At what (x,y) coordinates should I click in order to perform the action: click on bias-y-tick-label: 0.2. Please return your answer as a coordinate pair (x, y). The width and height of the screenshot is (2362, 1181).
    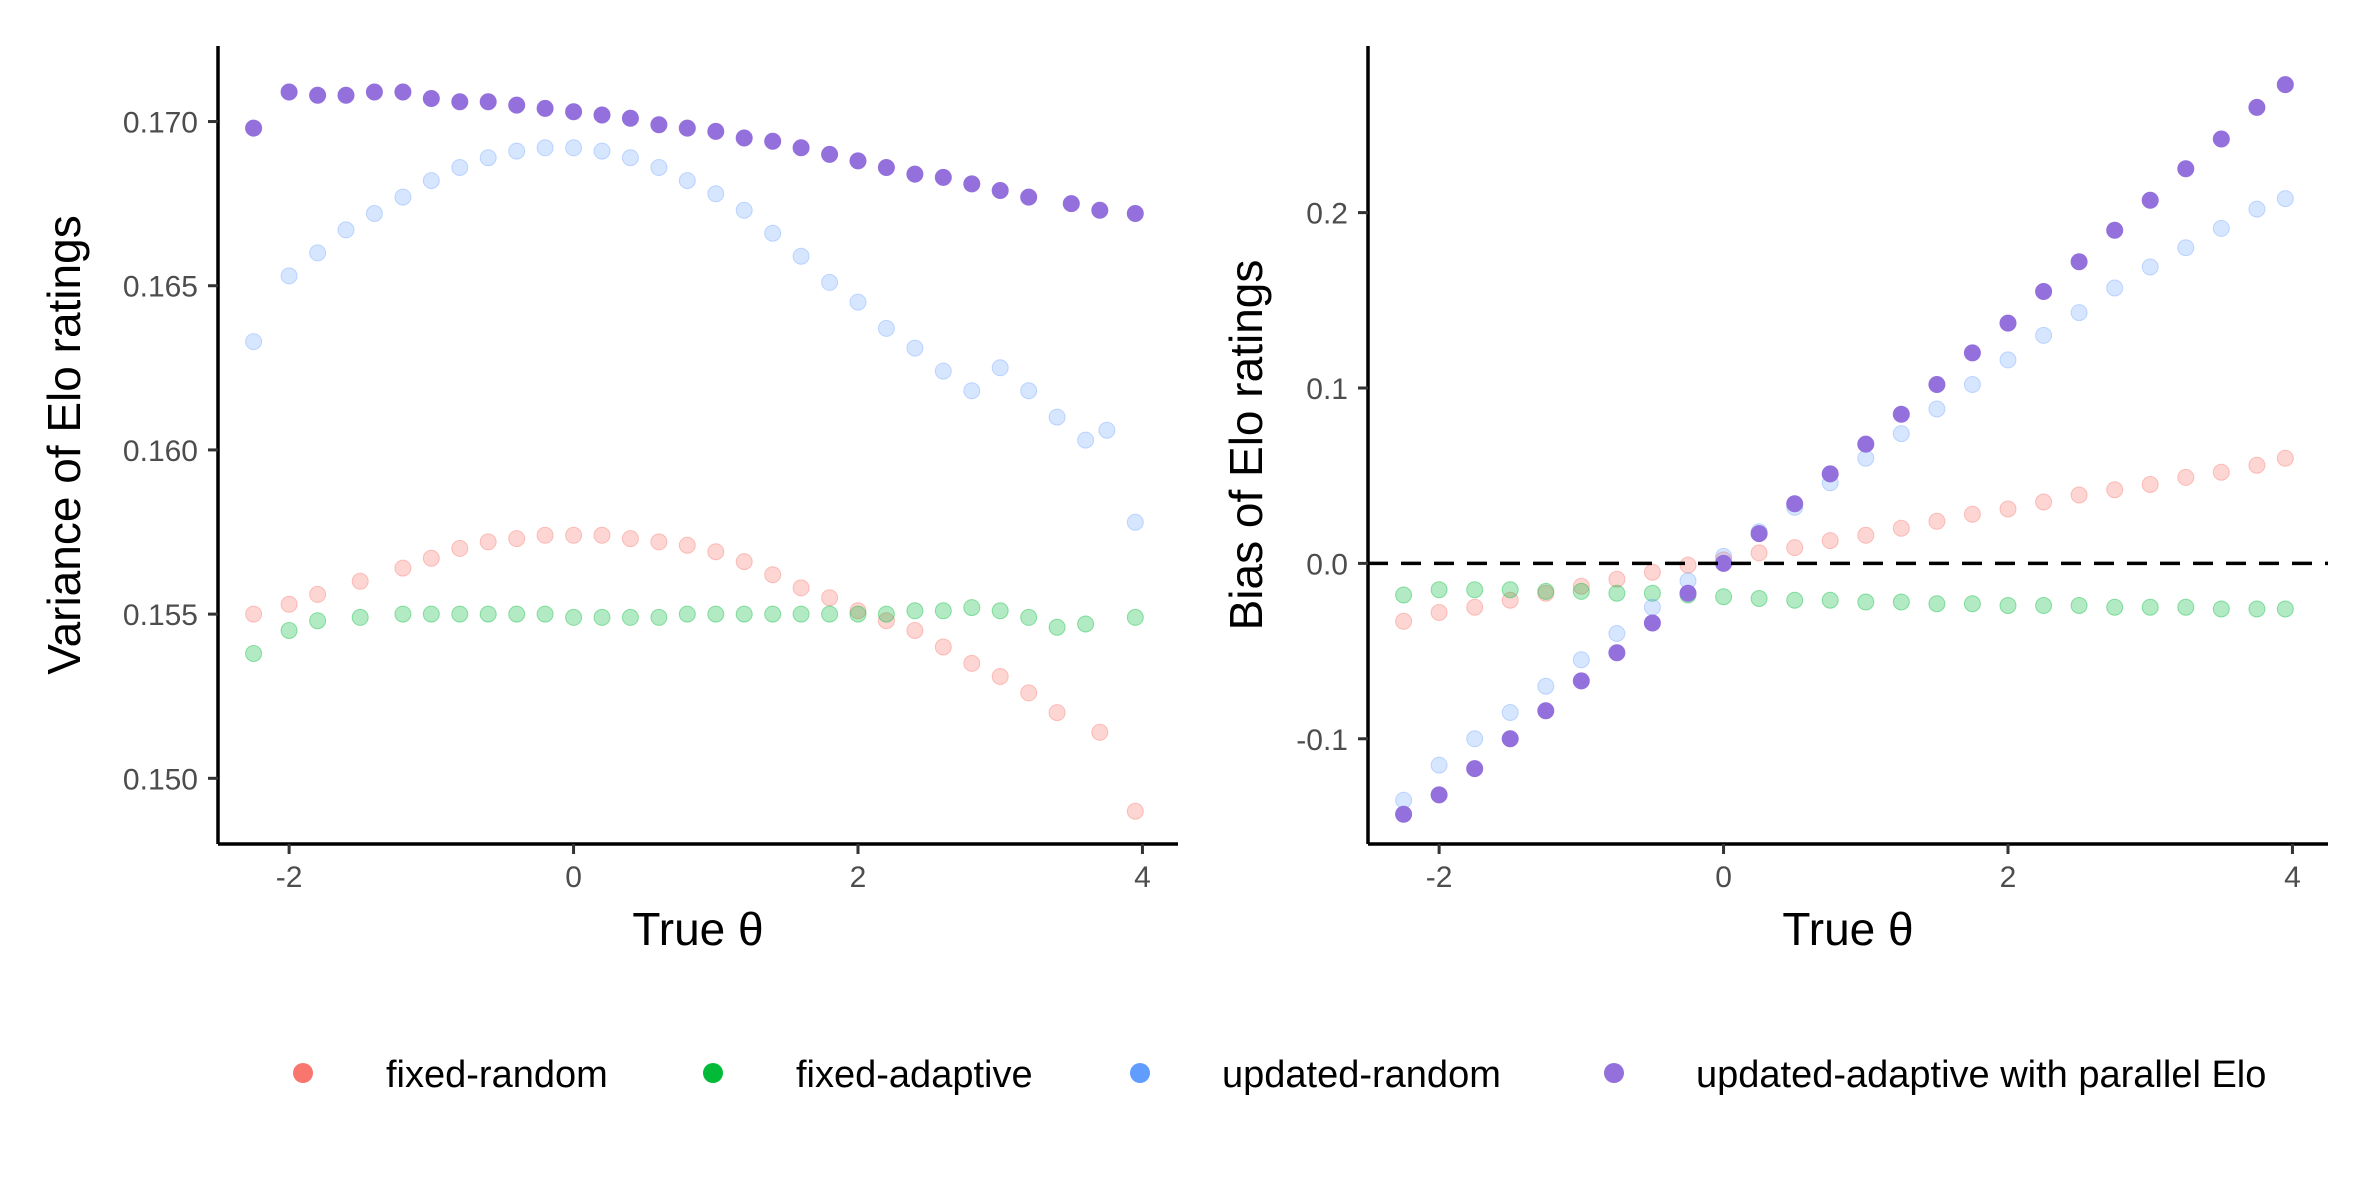
    Looking at the image, I should click on (1327, 214).